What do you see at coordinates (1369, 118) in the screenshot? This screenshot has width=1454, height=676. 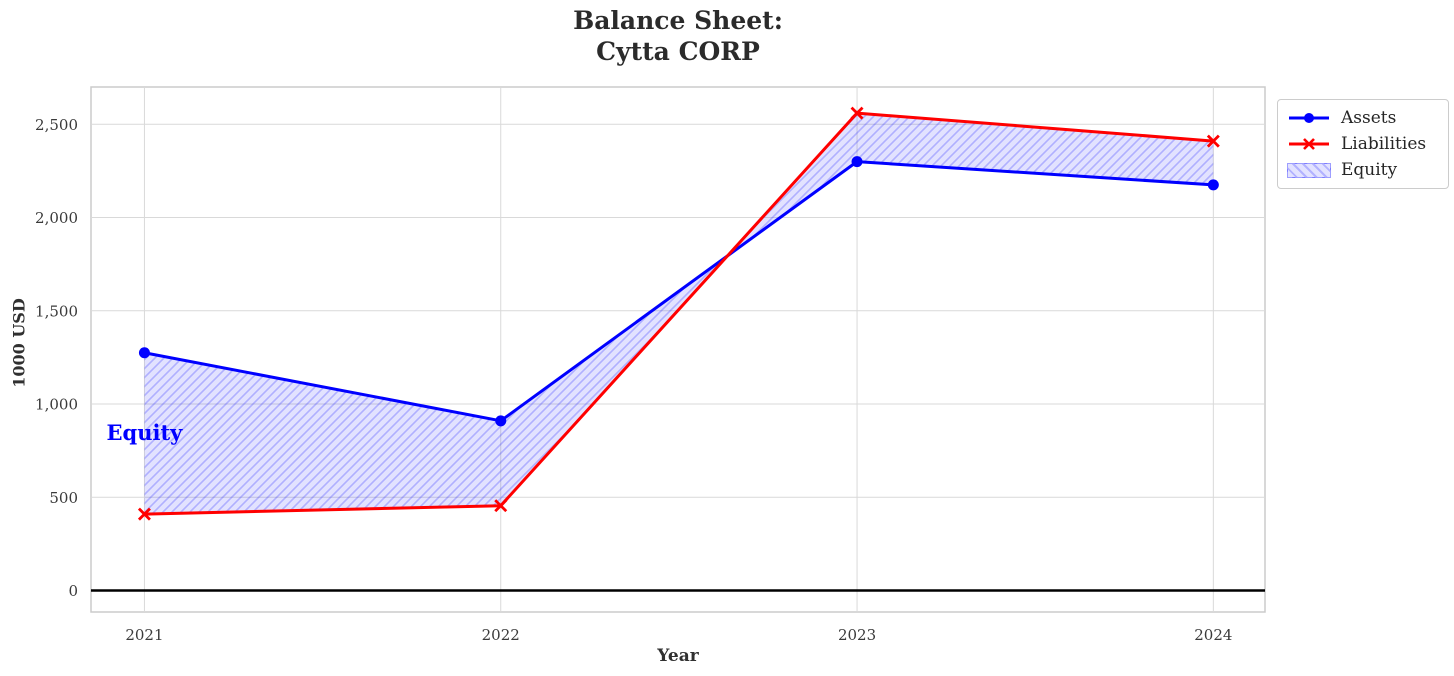 I see `legend-item-label: Assets` at bounding box center [1369, 118].